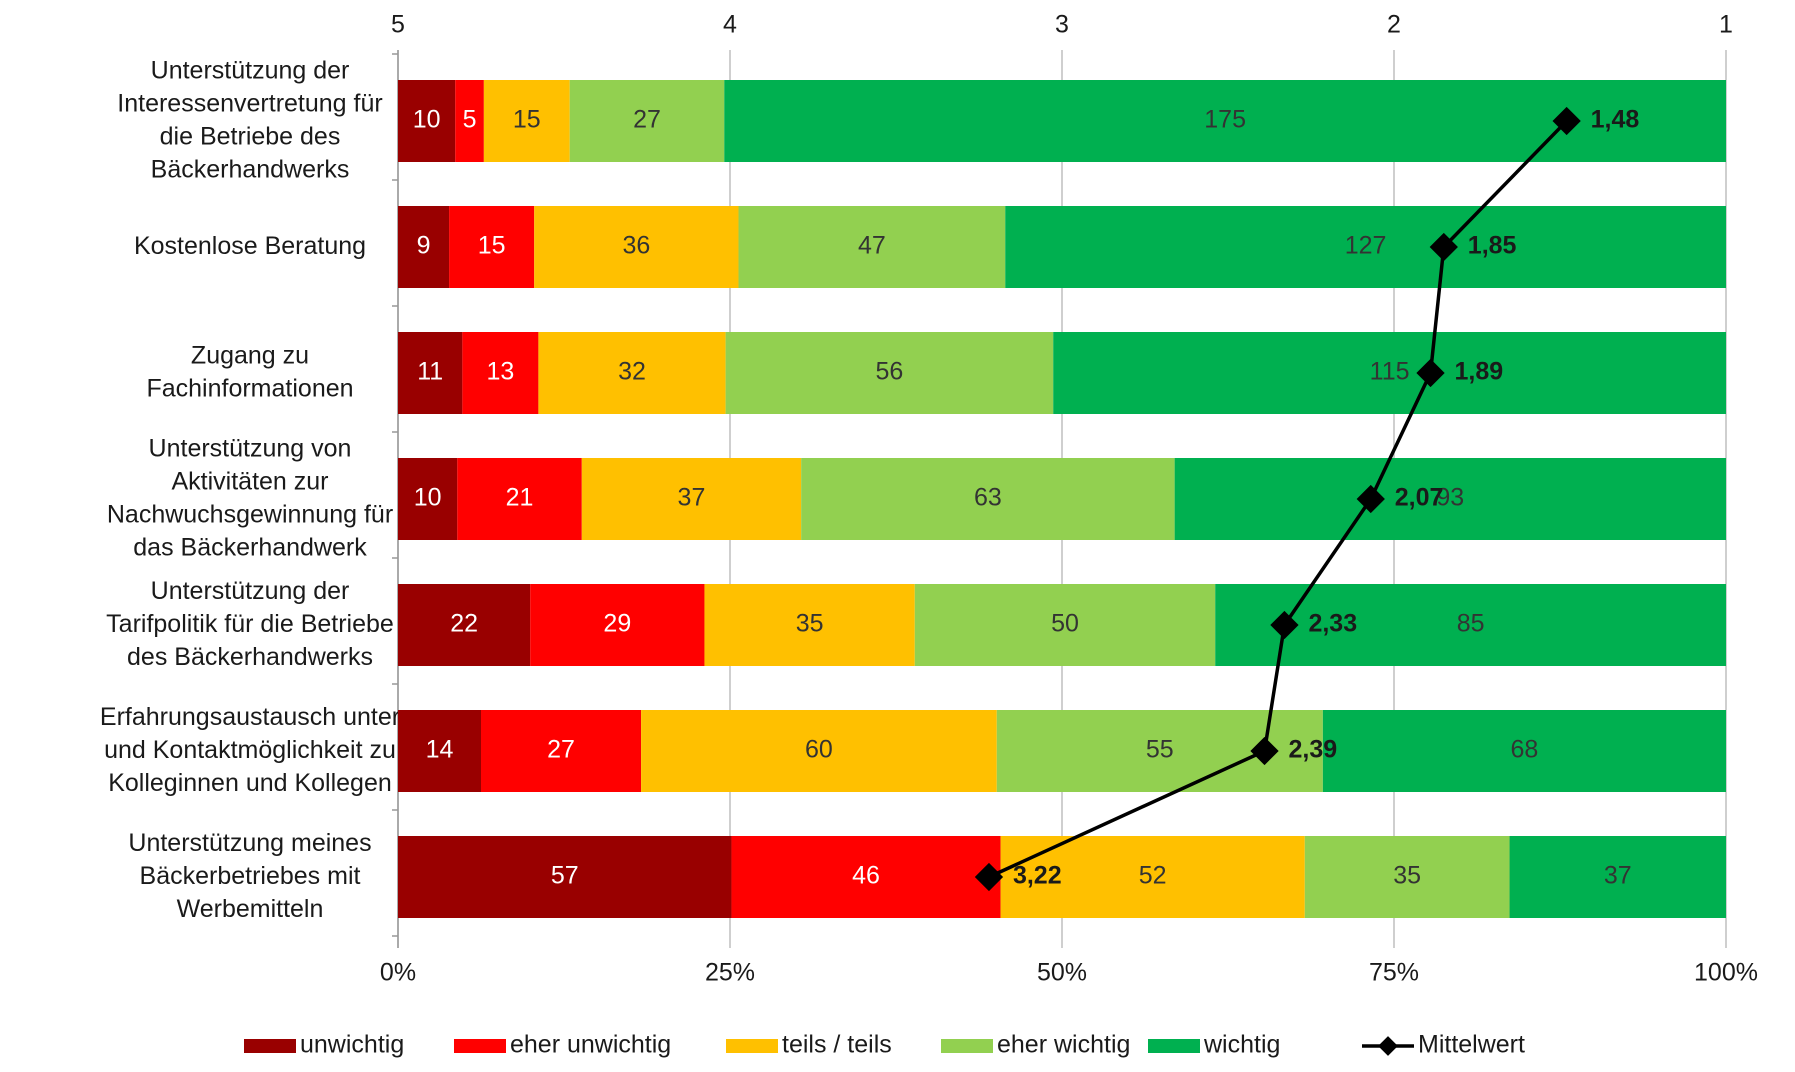 This screenshot has width=1795, height=1072. What do you see at coordinates (1062, 973) in the screenshot?
I see `x-tick-label: 50%` at bounding box center [1062, 973].